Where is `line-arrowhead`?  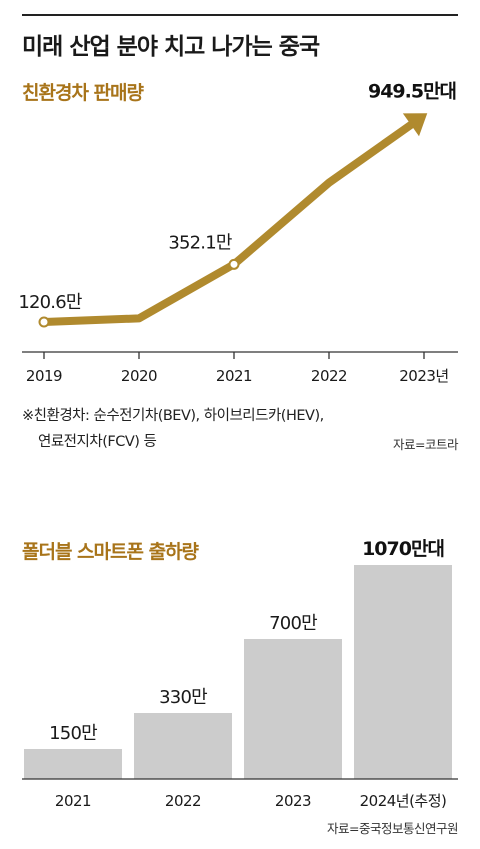
line-arrowhead is located at coordinates (415, 125).